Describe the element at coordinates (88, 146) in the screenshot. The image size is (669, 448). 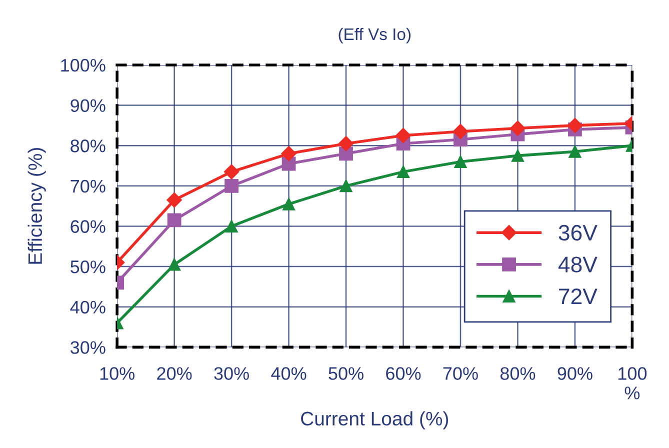
I see `y-tick-label: 80%` at that location.